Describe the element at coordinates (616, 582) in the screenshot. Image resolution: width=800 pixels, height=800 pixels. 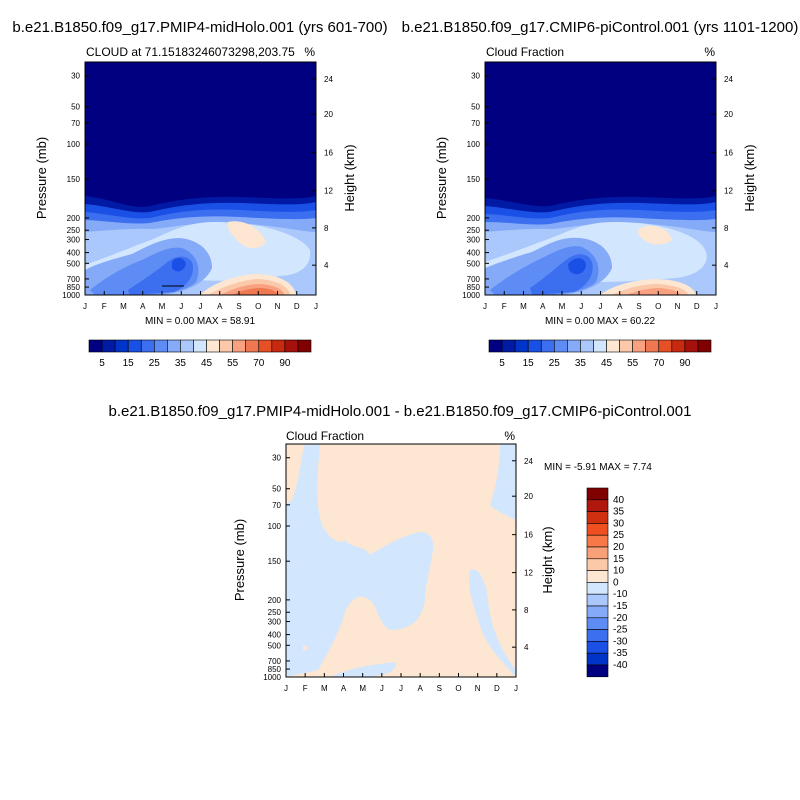
I see `colorbar-label: 0` at that location.